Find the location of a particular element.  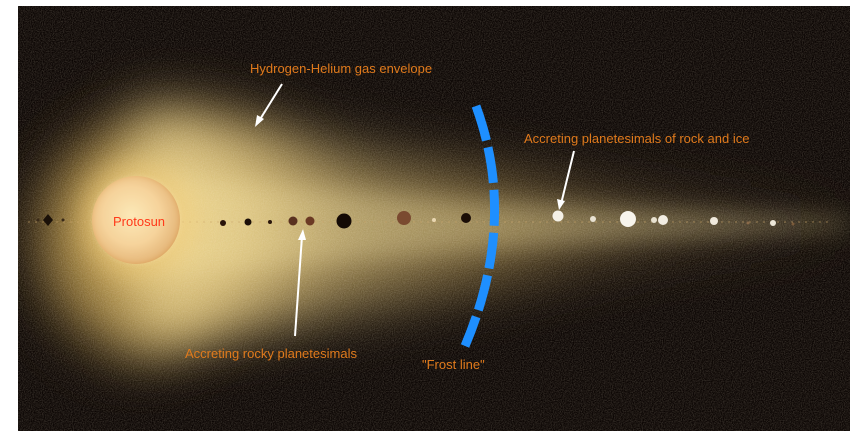

rocky-planetesimals-label: Accreting rocky planetesimals is located at coordinates (271, 353).